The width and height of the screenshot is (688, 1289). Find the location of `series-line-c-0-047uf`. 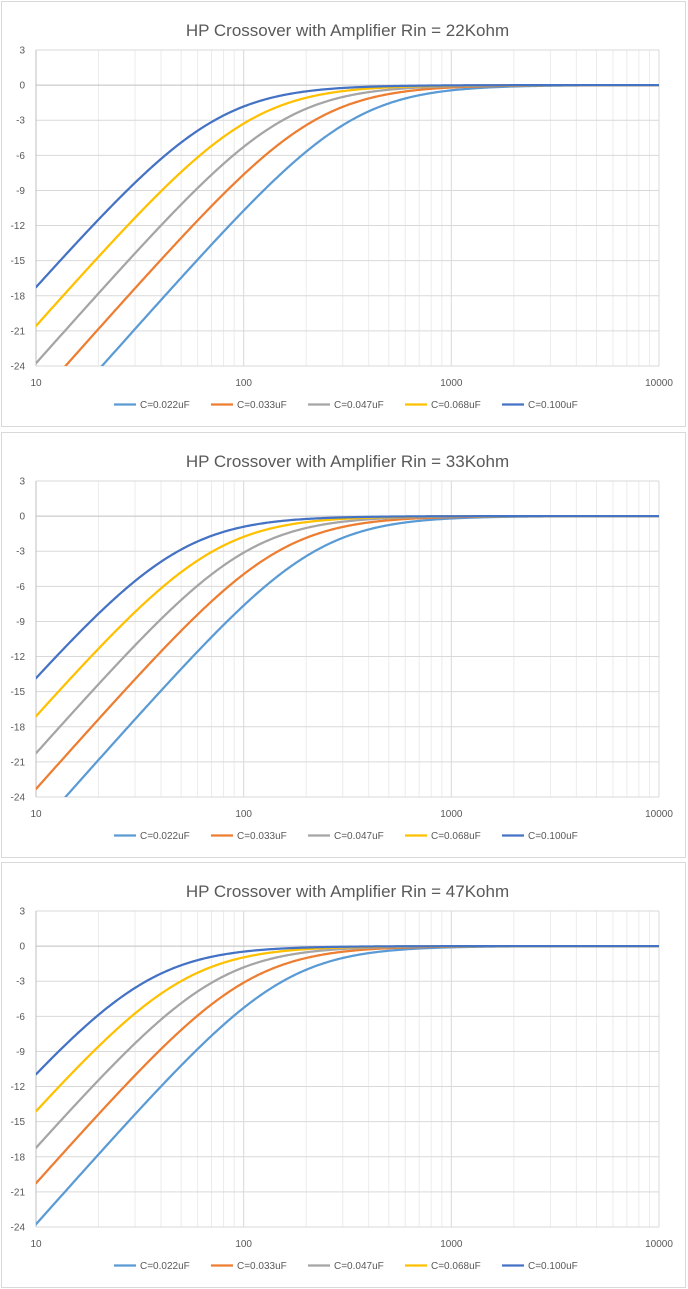

series-line-c-0-047uf is located at coordinates (347, 1046).